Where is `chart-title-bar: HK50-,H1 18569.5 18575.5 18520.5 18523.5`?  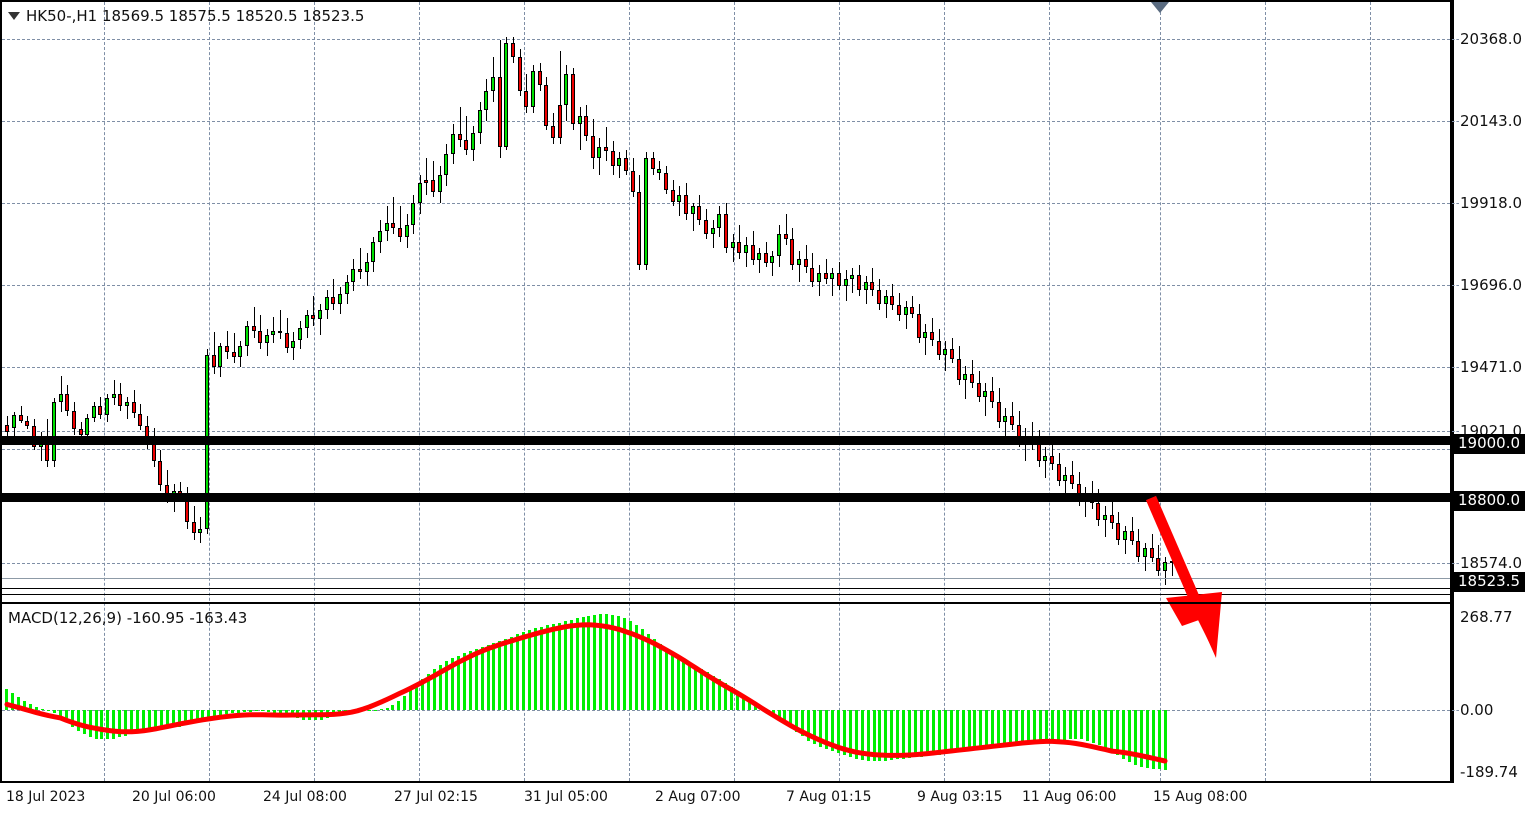
chart-title-bar: HK50-,H1 18569.5 18575.5 18520.5 18523.5 is located at coordinates (186, 16).